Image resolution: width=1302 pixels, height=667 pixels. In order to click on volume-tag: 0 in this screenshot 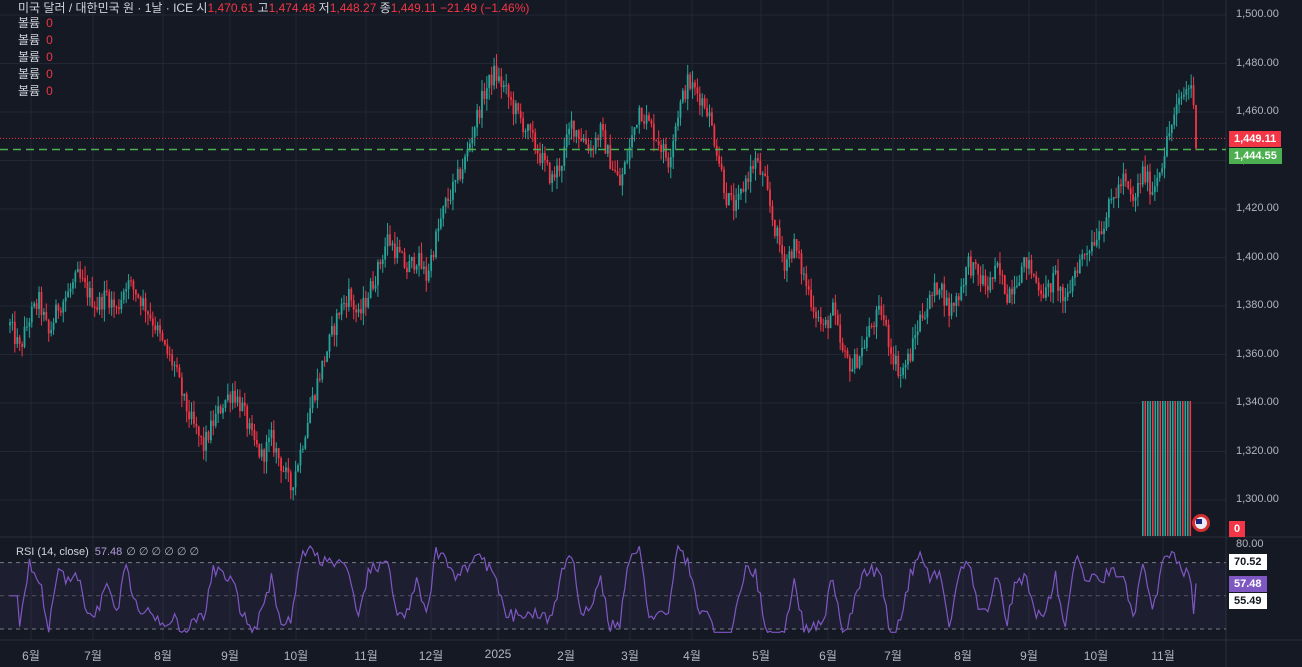, I will do `click(1237, 529)`.